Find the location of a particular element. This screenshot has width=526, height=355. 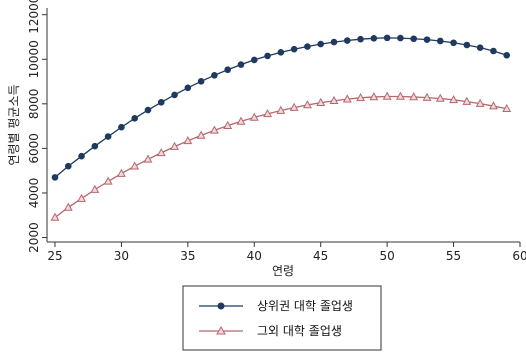

legend: 상위권 대학 졸업생 그외 대학 졸업생 is located at coordinates (282, 318).